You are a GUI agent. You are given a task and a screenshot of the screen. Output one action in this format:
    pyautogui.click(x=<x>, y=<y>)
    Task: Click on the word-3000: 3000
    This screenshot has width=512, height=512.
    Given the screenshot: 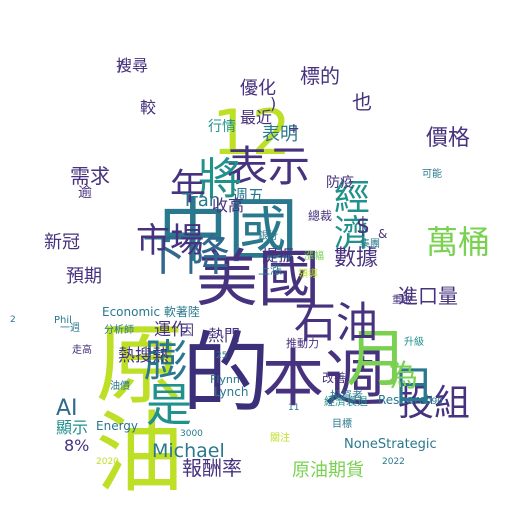 What is the action you would take?
    pyautogui.click(x=191, y=434)
    